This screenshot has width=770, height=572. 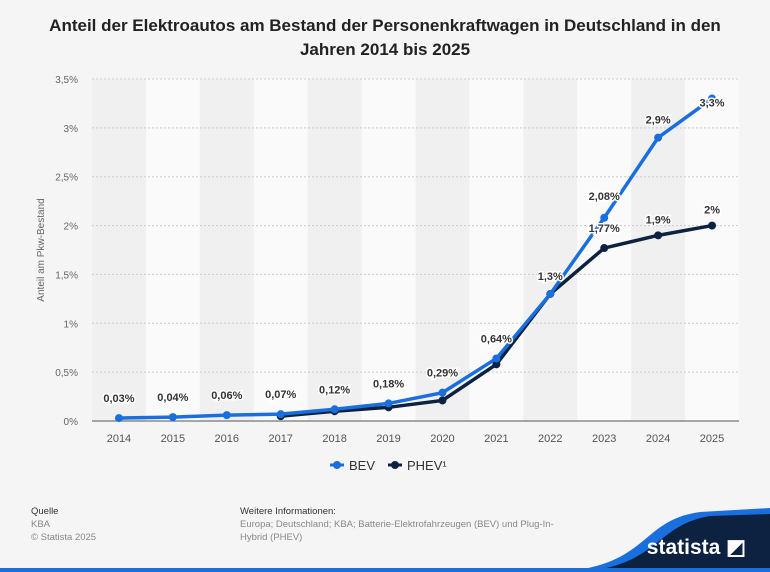 What do you see at coordinates (385, 570) in the screenshot?
I see `footer-bar` at bounding box center [385, 570].